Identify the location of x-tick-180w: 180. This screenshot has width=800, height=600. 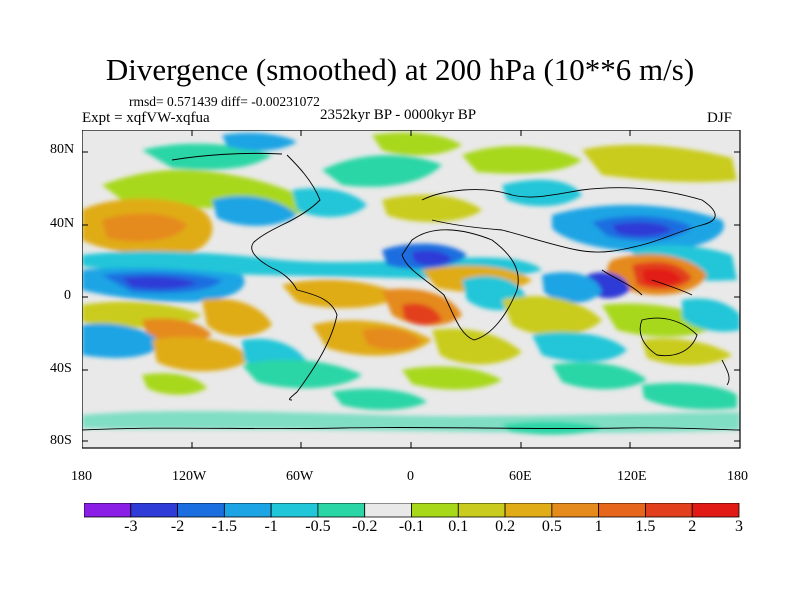
(81, 476).